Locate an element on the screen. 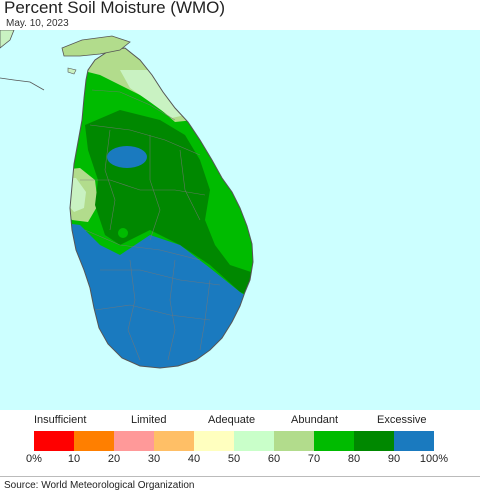 The height and width of the screenshot is (495, 480). legend-tick-6: 60 is located at coordinates (274, 459).